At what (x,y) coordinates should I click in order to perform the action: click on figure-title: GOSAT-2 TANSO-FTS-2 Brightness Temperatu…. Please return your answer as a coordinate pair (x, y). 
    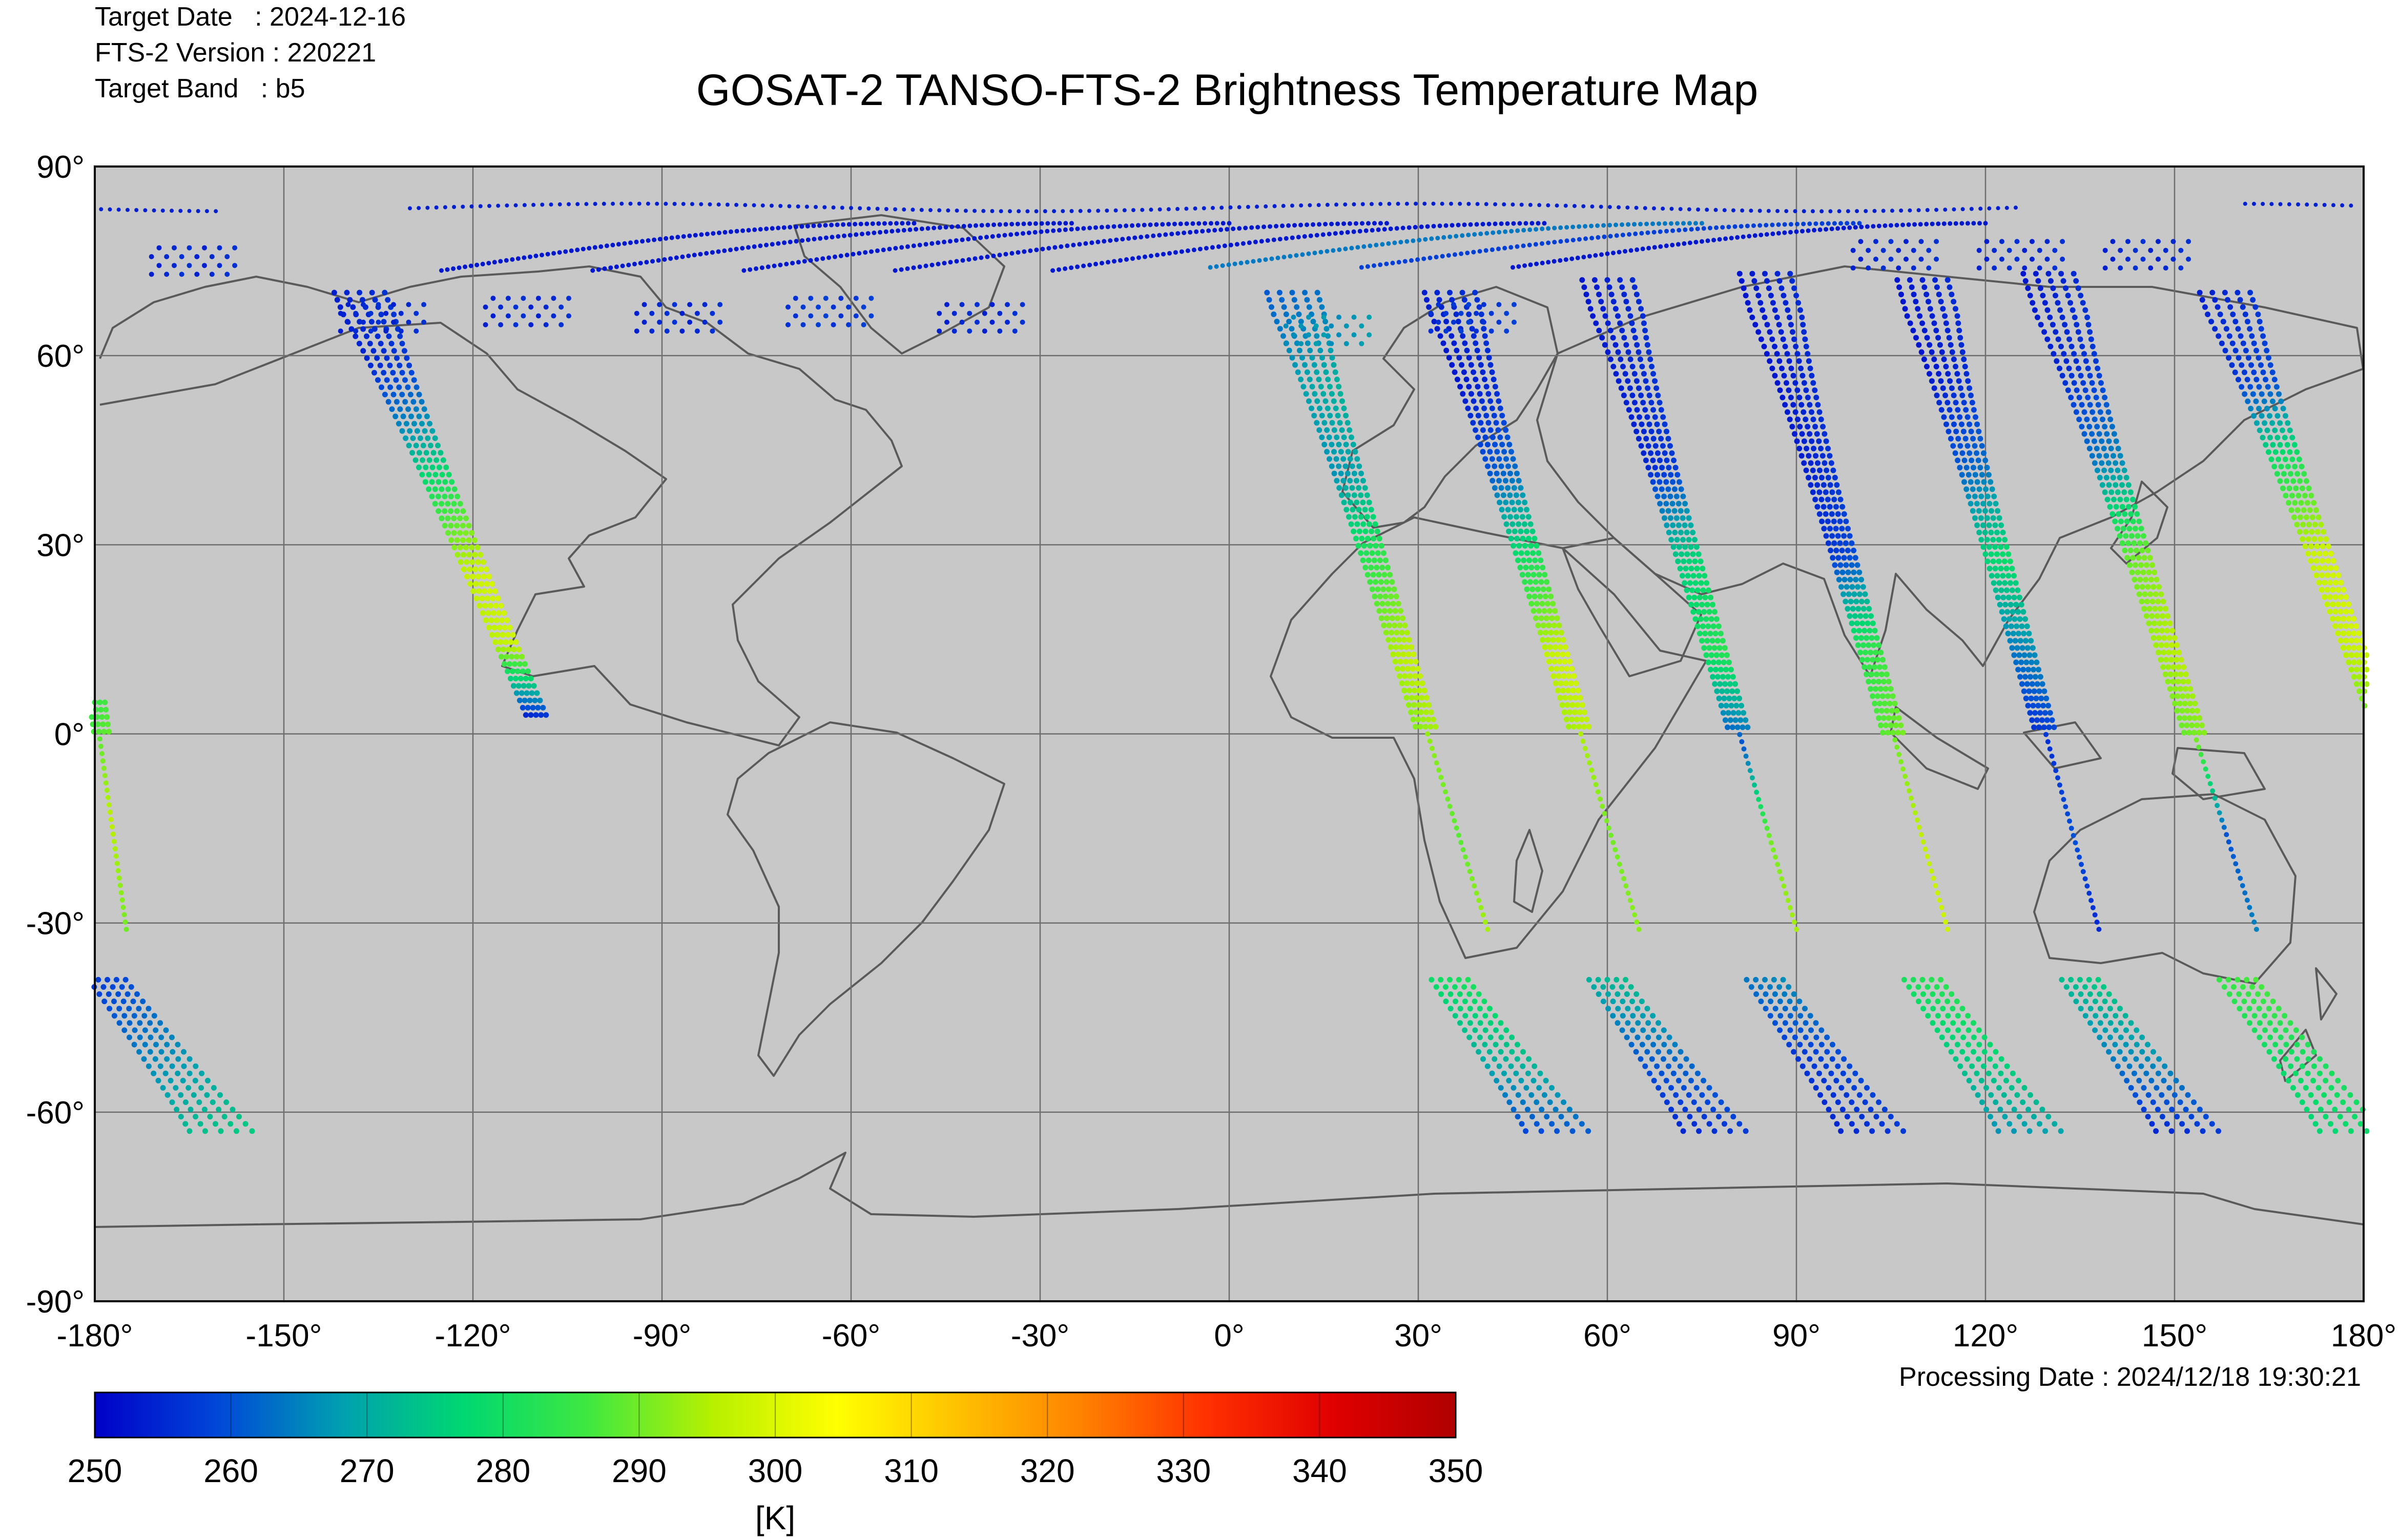
    Looking at the image, I should click on (1227, 90).